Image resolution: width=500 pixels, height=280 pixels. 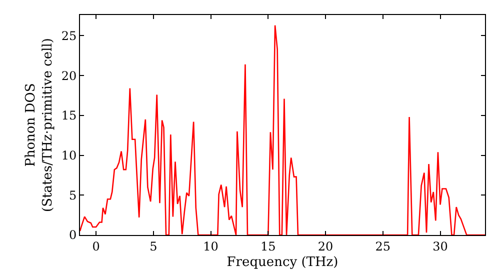 What do you see at coordinates (39, 125) in the screenshot?
I see `y-axis-title: Phonon DOS (States/THz·primitive cell)` at bounding box center [39, 125].